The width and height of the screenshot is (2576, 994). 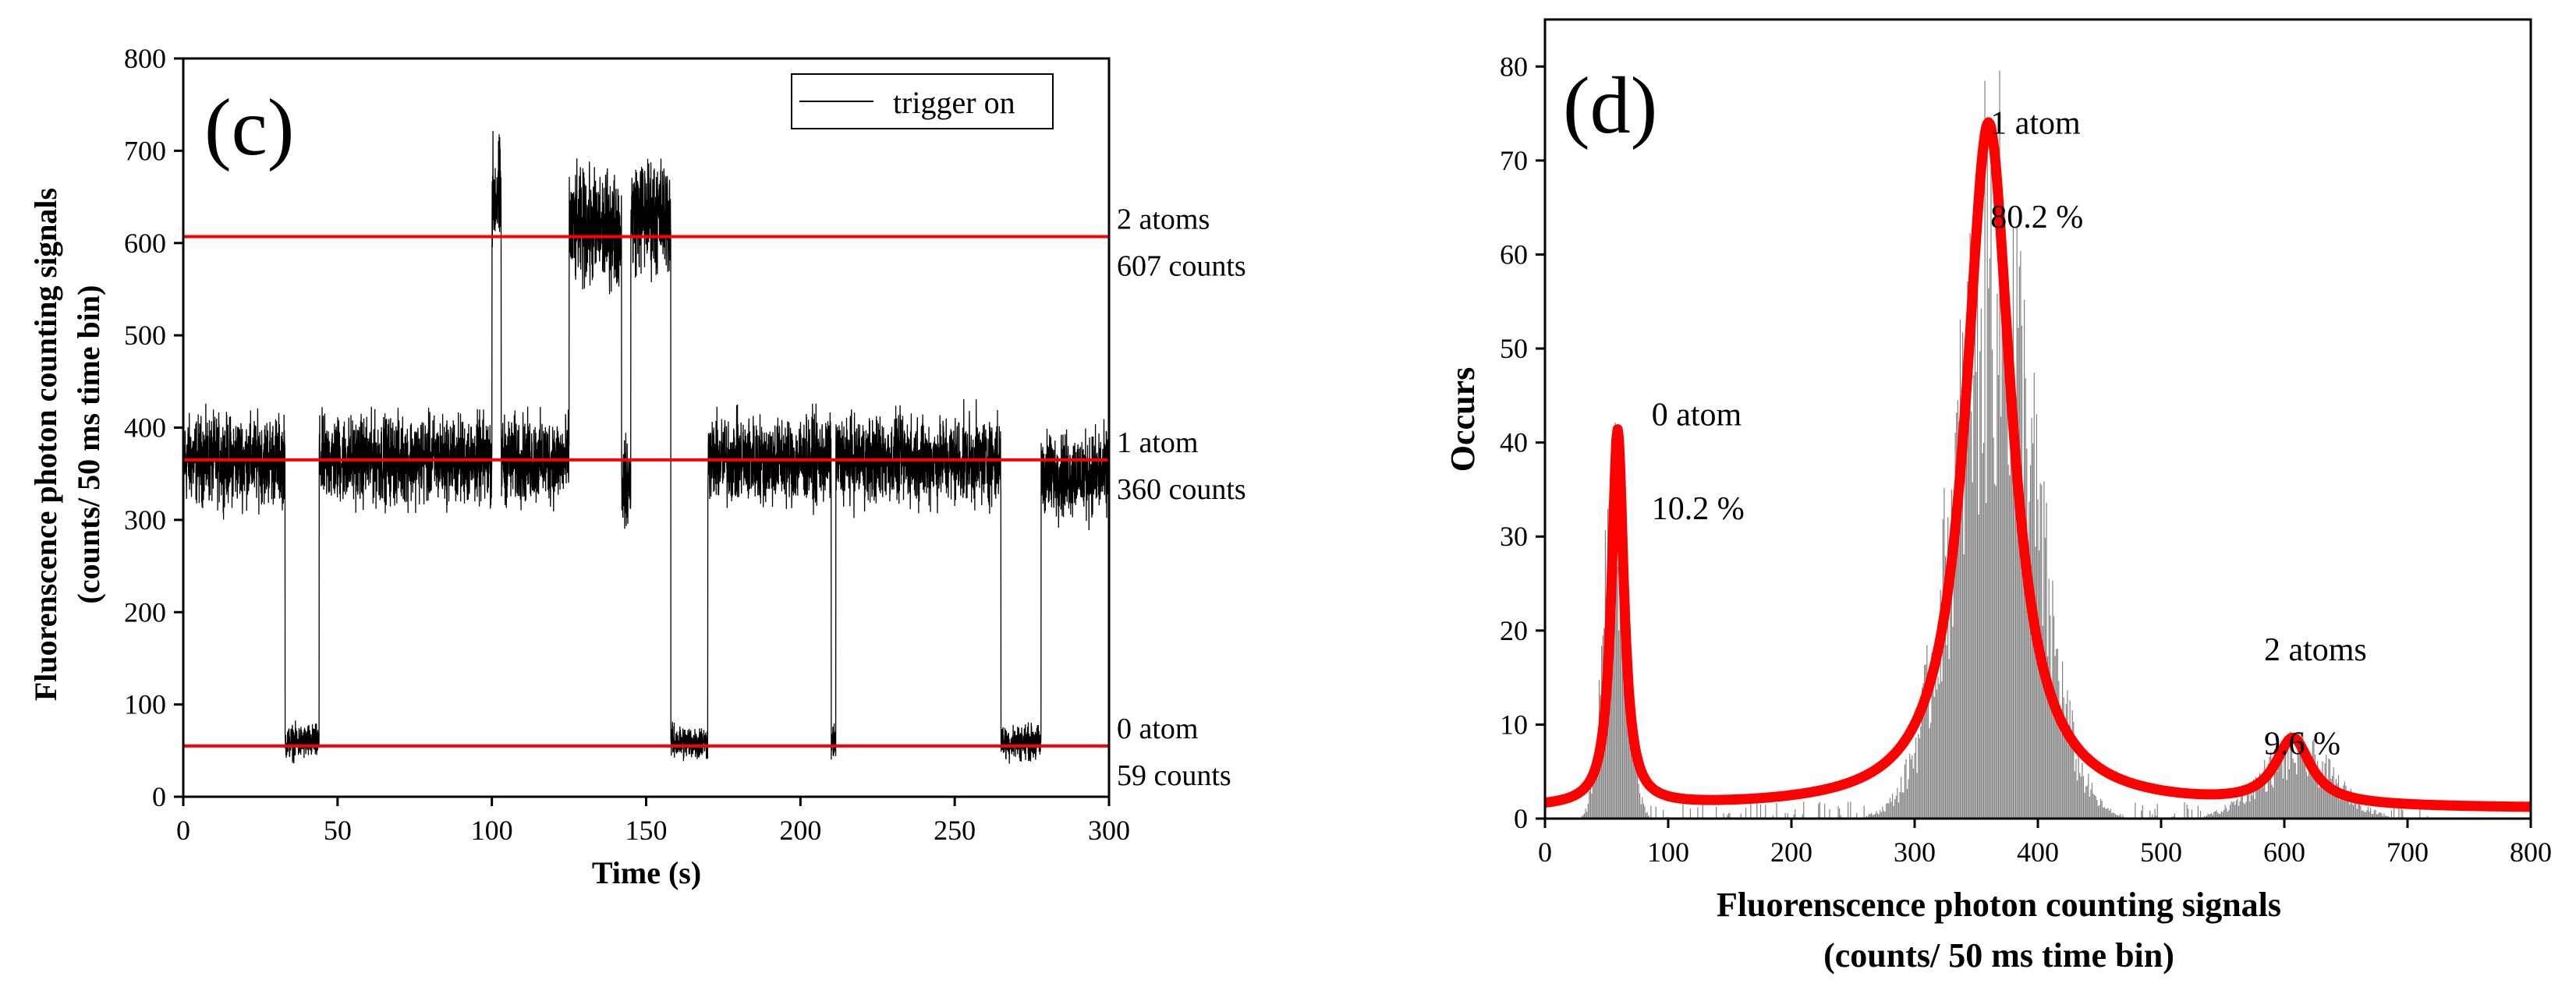 What do you see at coordinates (1514, 66) in the screenshot?
I see `y-tick-label-d: 80` at bounding box center [1514, 66].